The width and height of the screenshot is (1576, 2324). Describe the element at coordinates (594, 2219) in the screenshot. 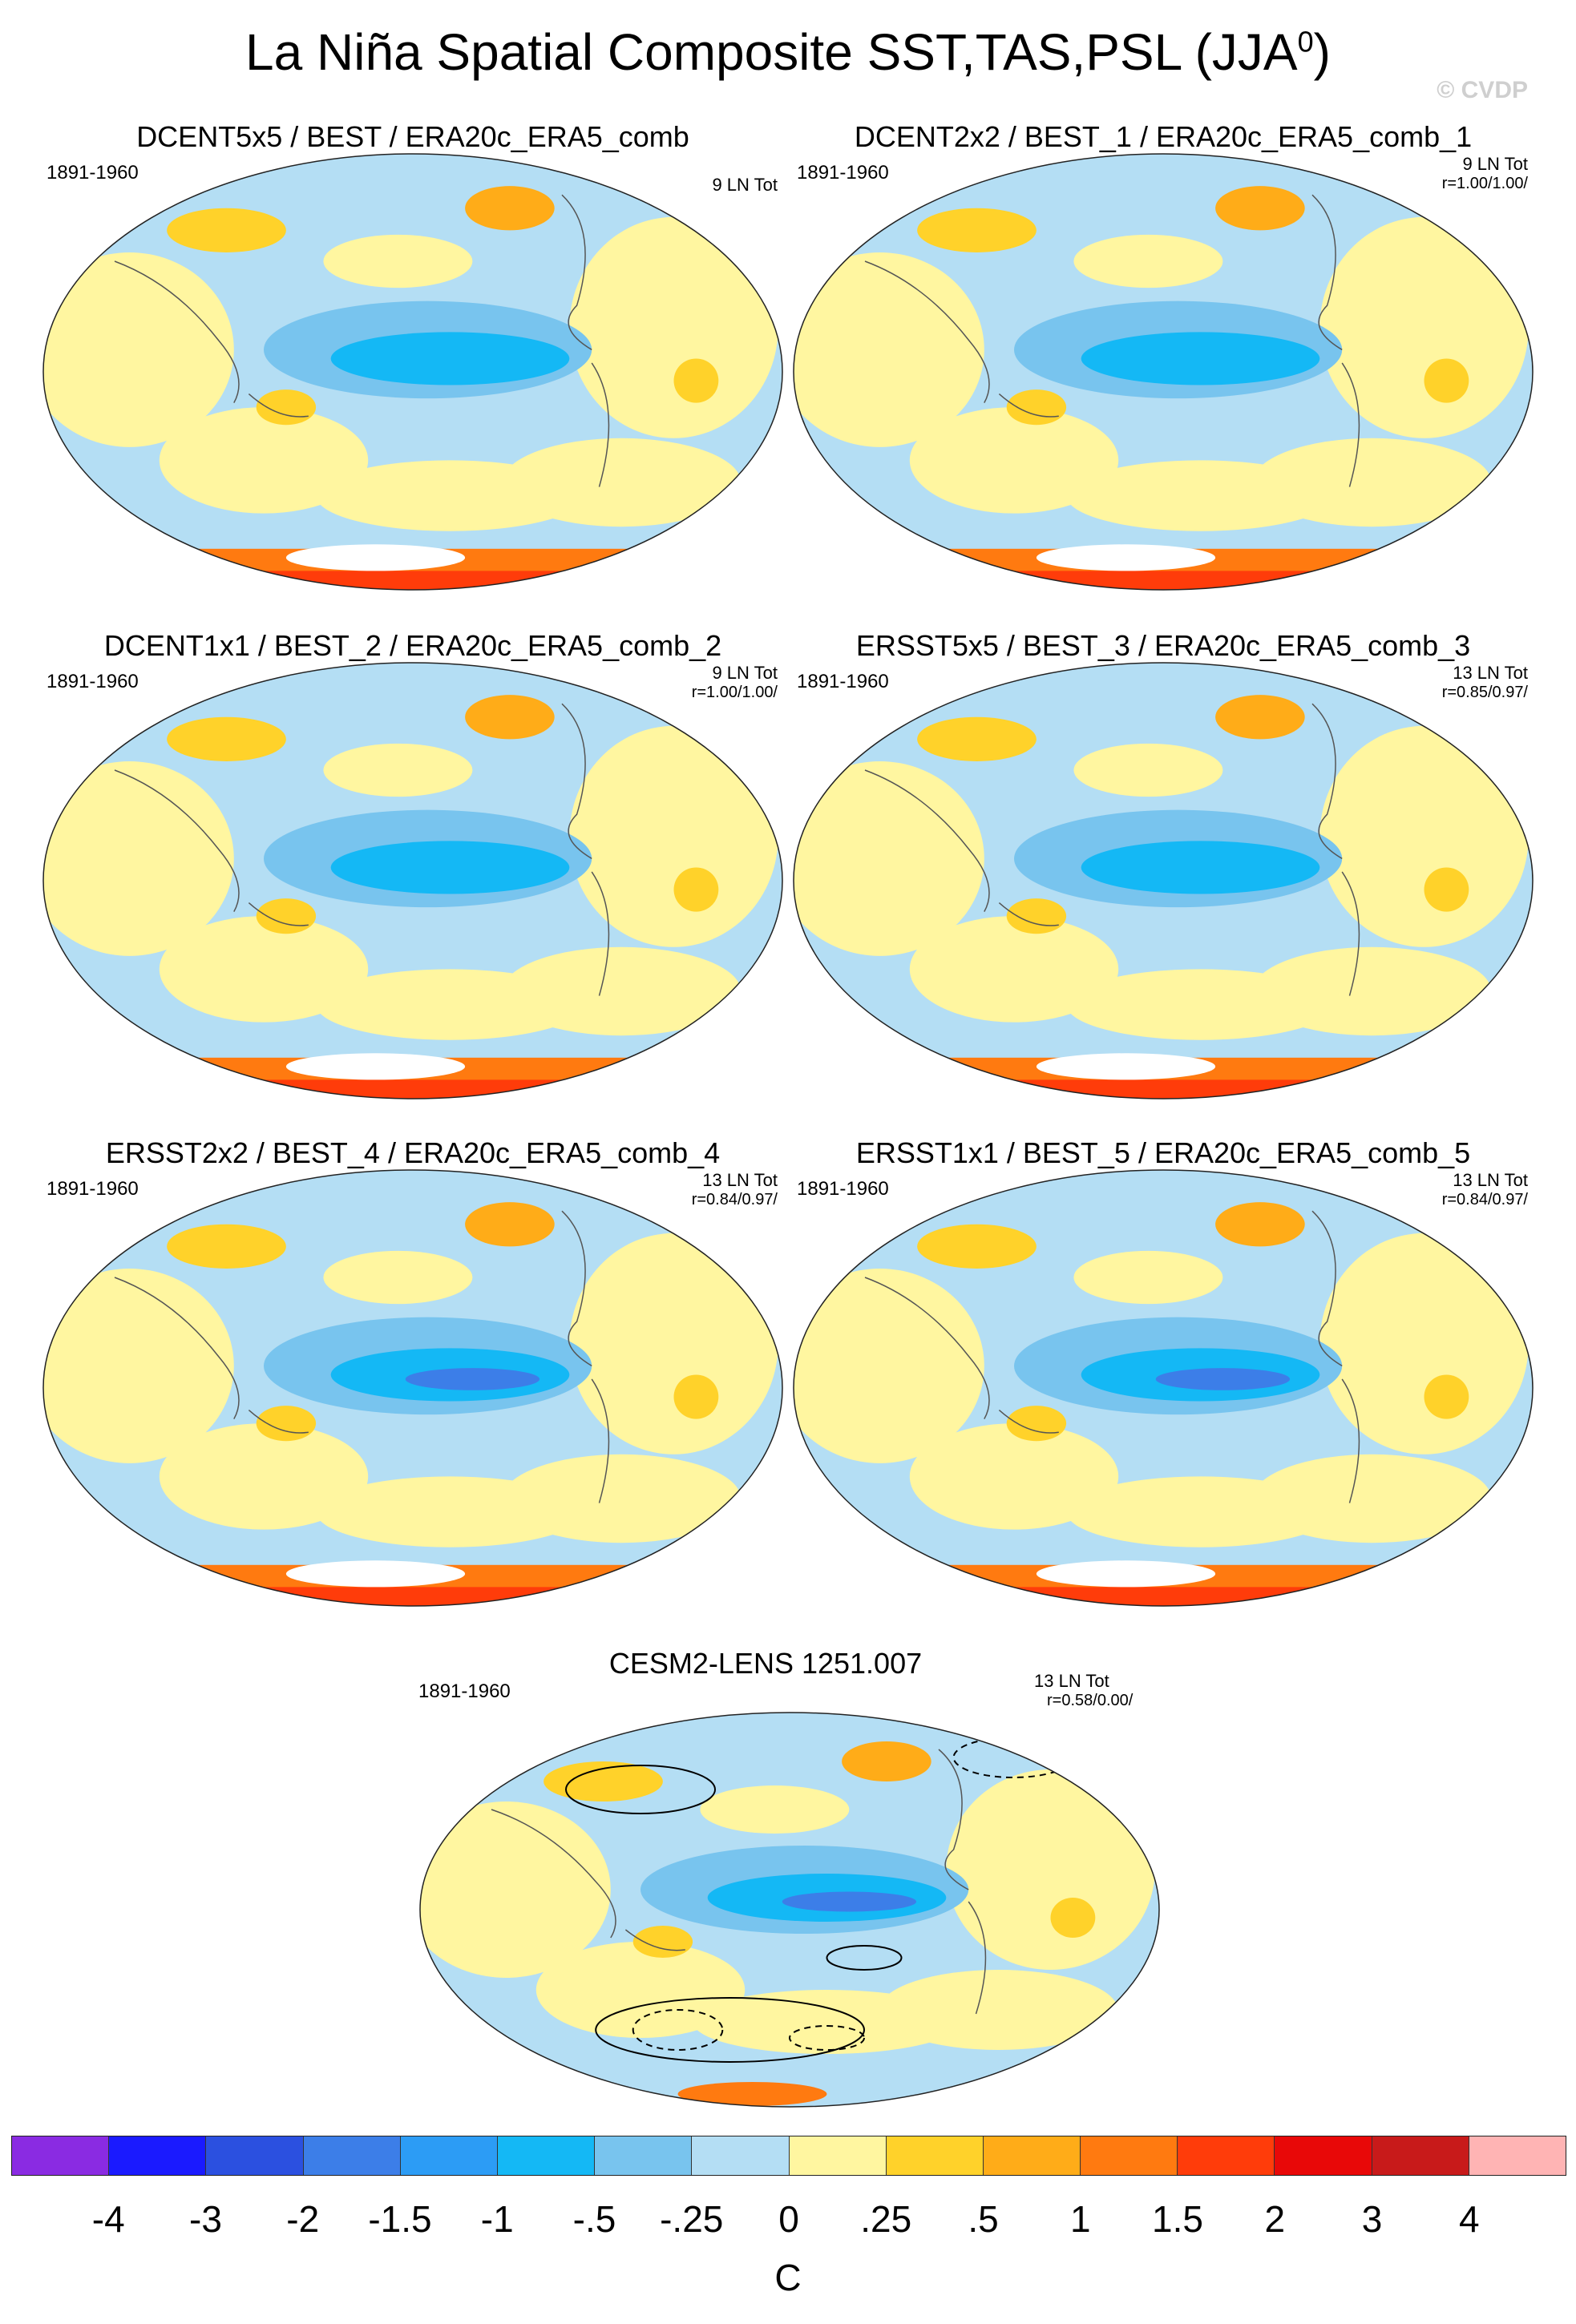

I see `colorbar-tick-label: -.5` at that location.